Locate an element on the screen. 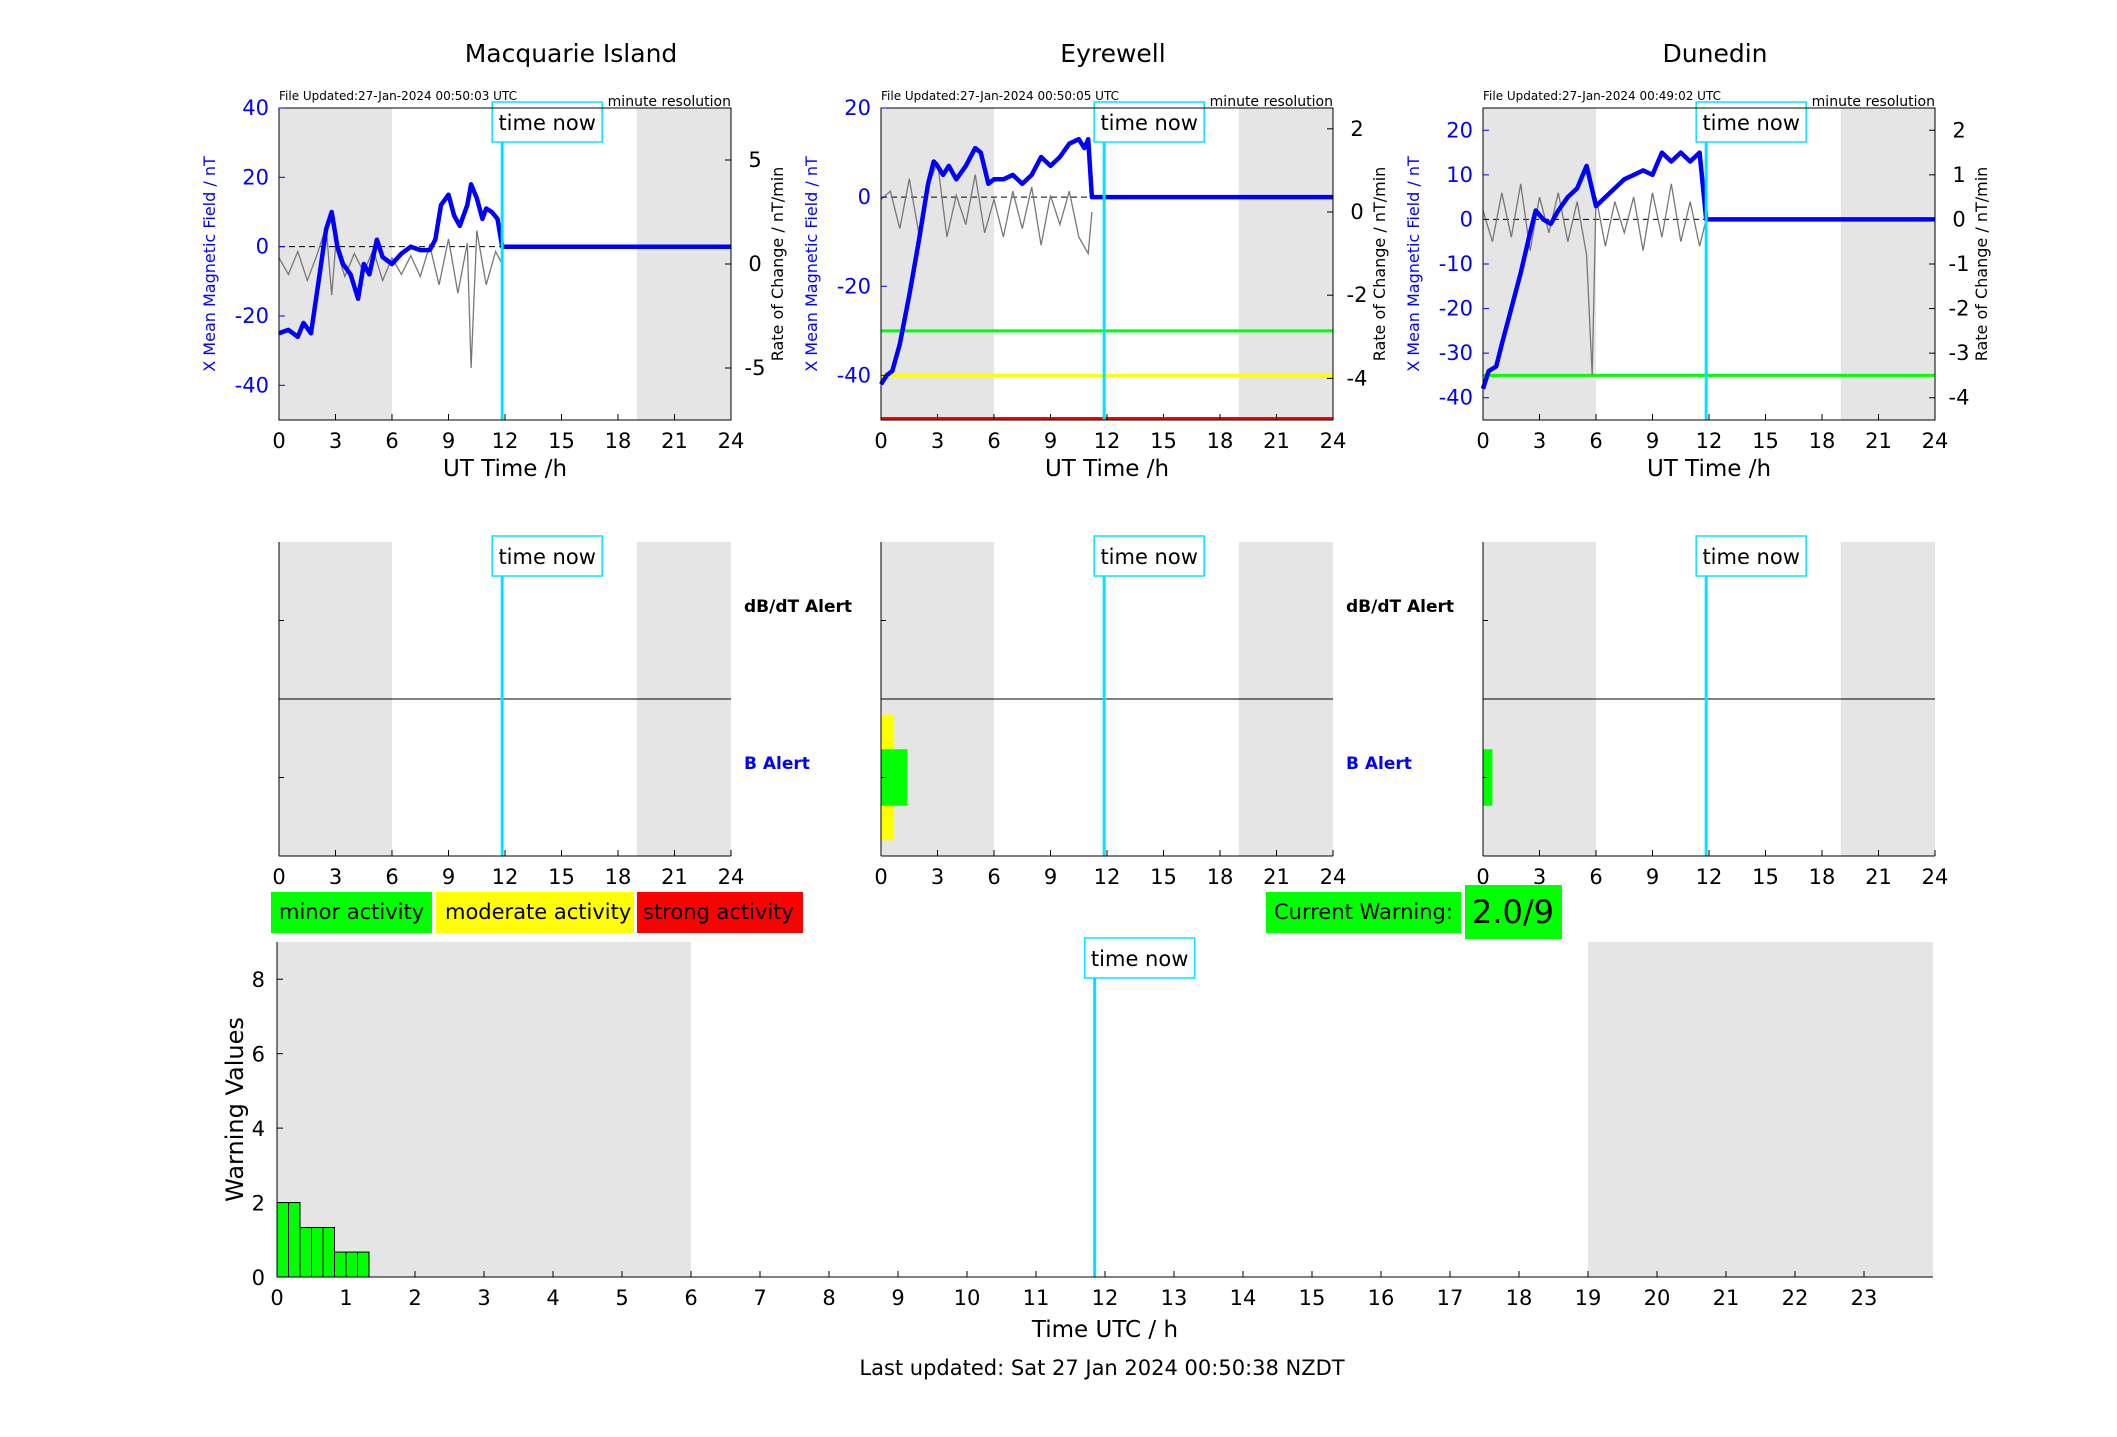 Image resolution: width=2117 pixels, height=1437 pixels. right-tick-label: -3 is located at coordinates (1959, 353).